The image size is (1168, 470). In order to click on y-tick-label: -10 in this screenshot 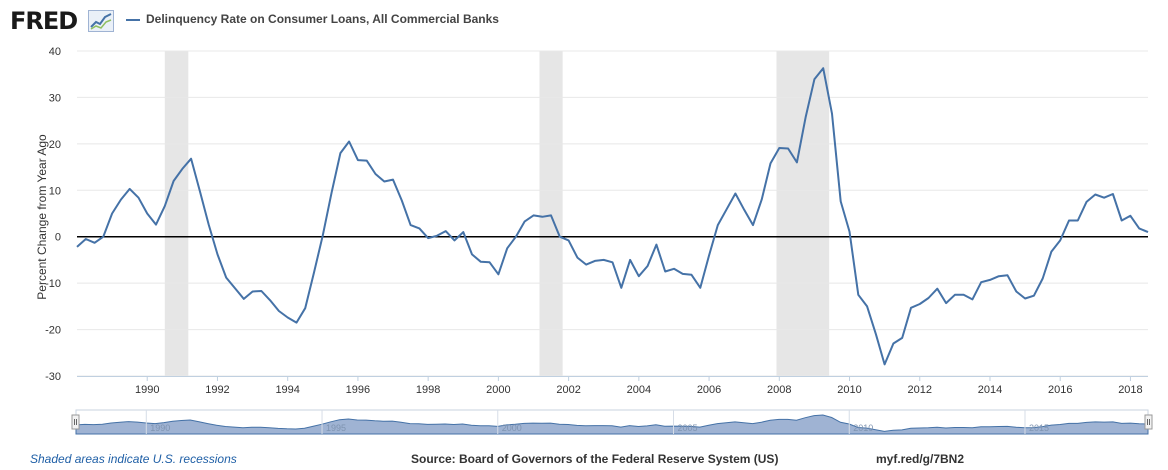, I will do `click(53, 284)`.